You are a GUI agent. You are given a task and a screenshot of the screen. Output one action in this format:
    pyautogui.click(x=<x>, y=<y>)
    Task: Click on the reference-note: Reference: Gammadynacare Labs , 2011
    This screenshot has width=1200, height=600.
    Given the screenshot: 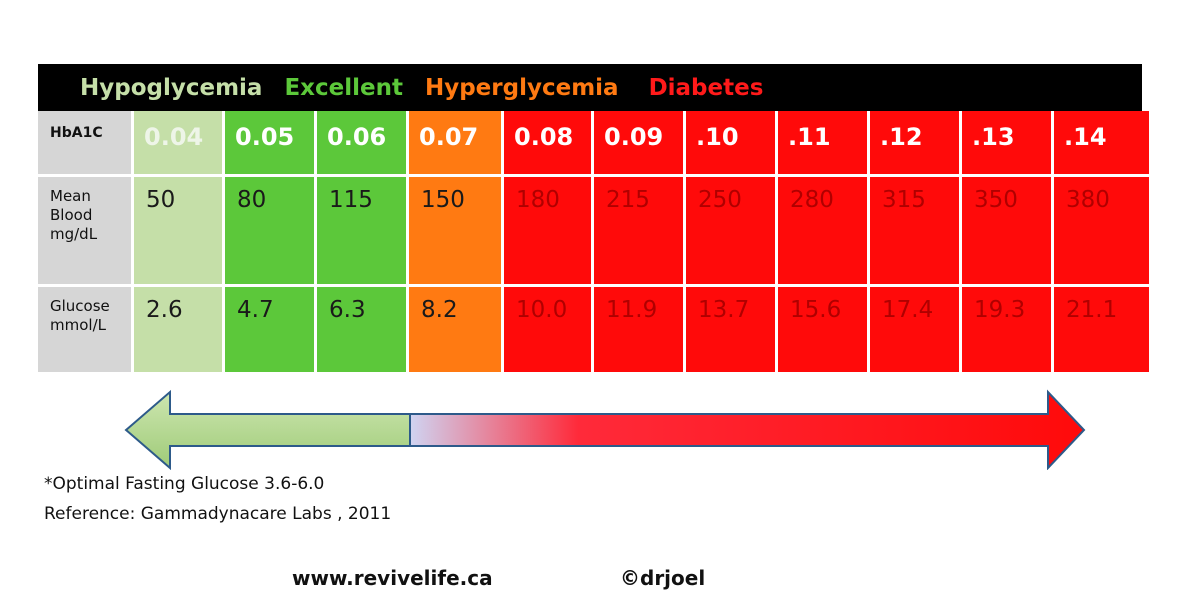 What is the action you would take?
    pyautogui.click(x=218, y=514)
    